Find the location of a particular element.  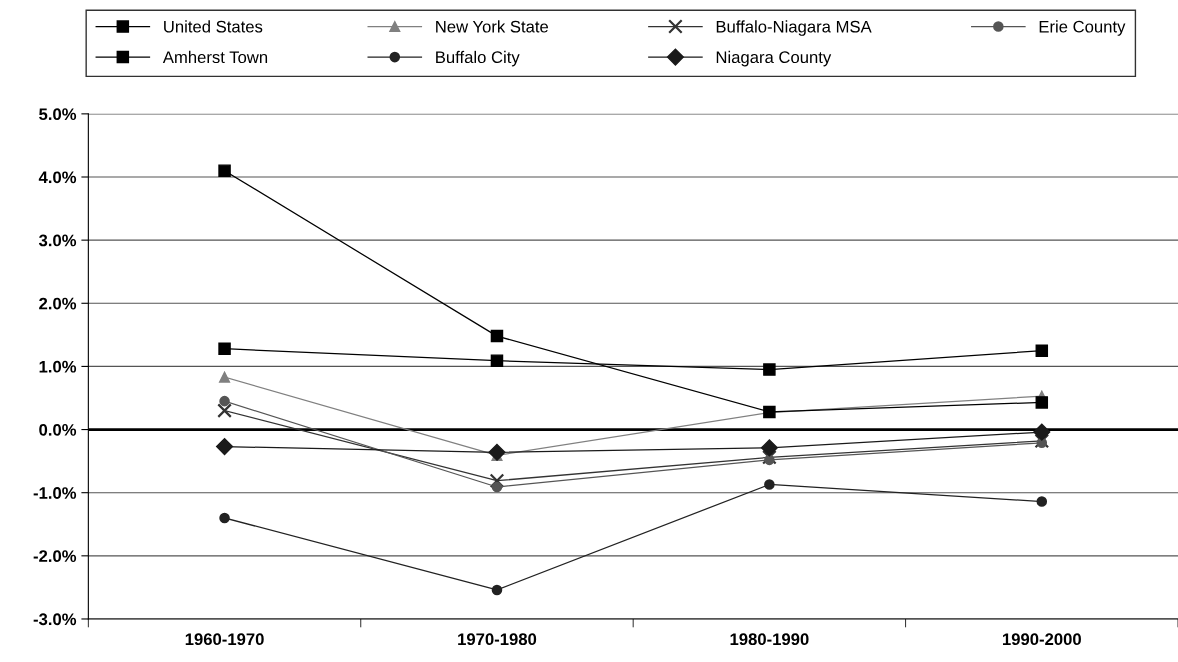

x-tick-label: 1980-1990 is located at coordinates (769, 639).